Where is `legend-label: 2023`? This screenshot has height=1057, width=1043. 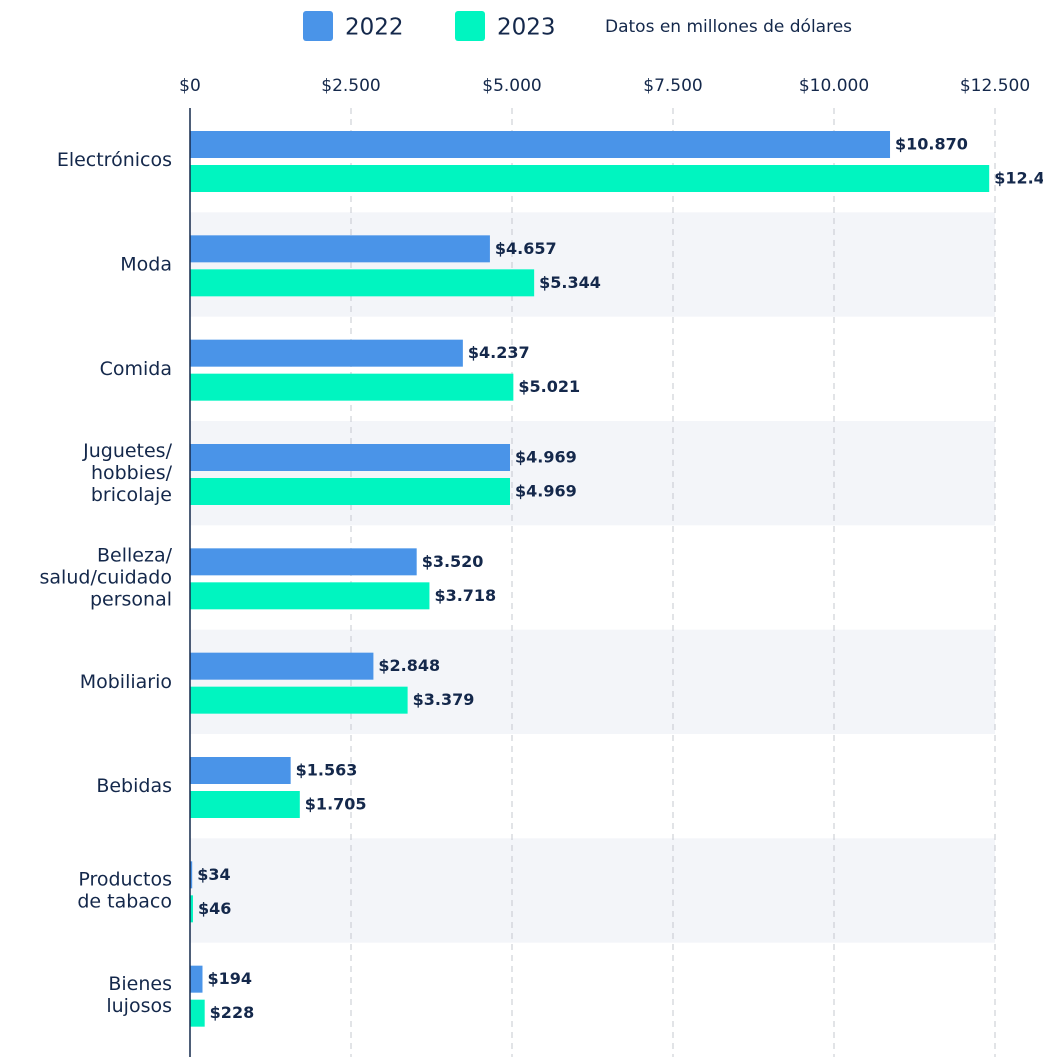 legend-label: 2023 is located at coordinates (526, 28).